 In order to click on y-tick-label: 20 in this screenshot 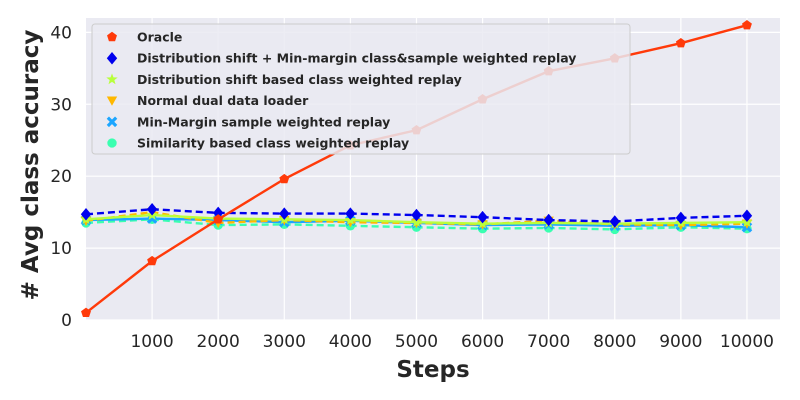, I will do `click(61, 177)`.